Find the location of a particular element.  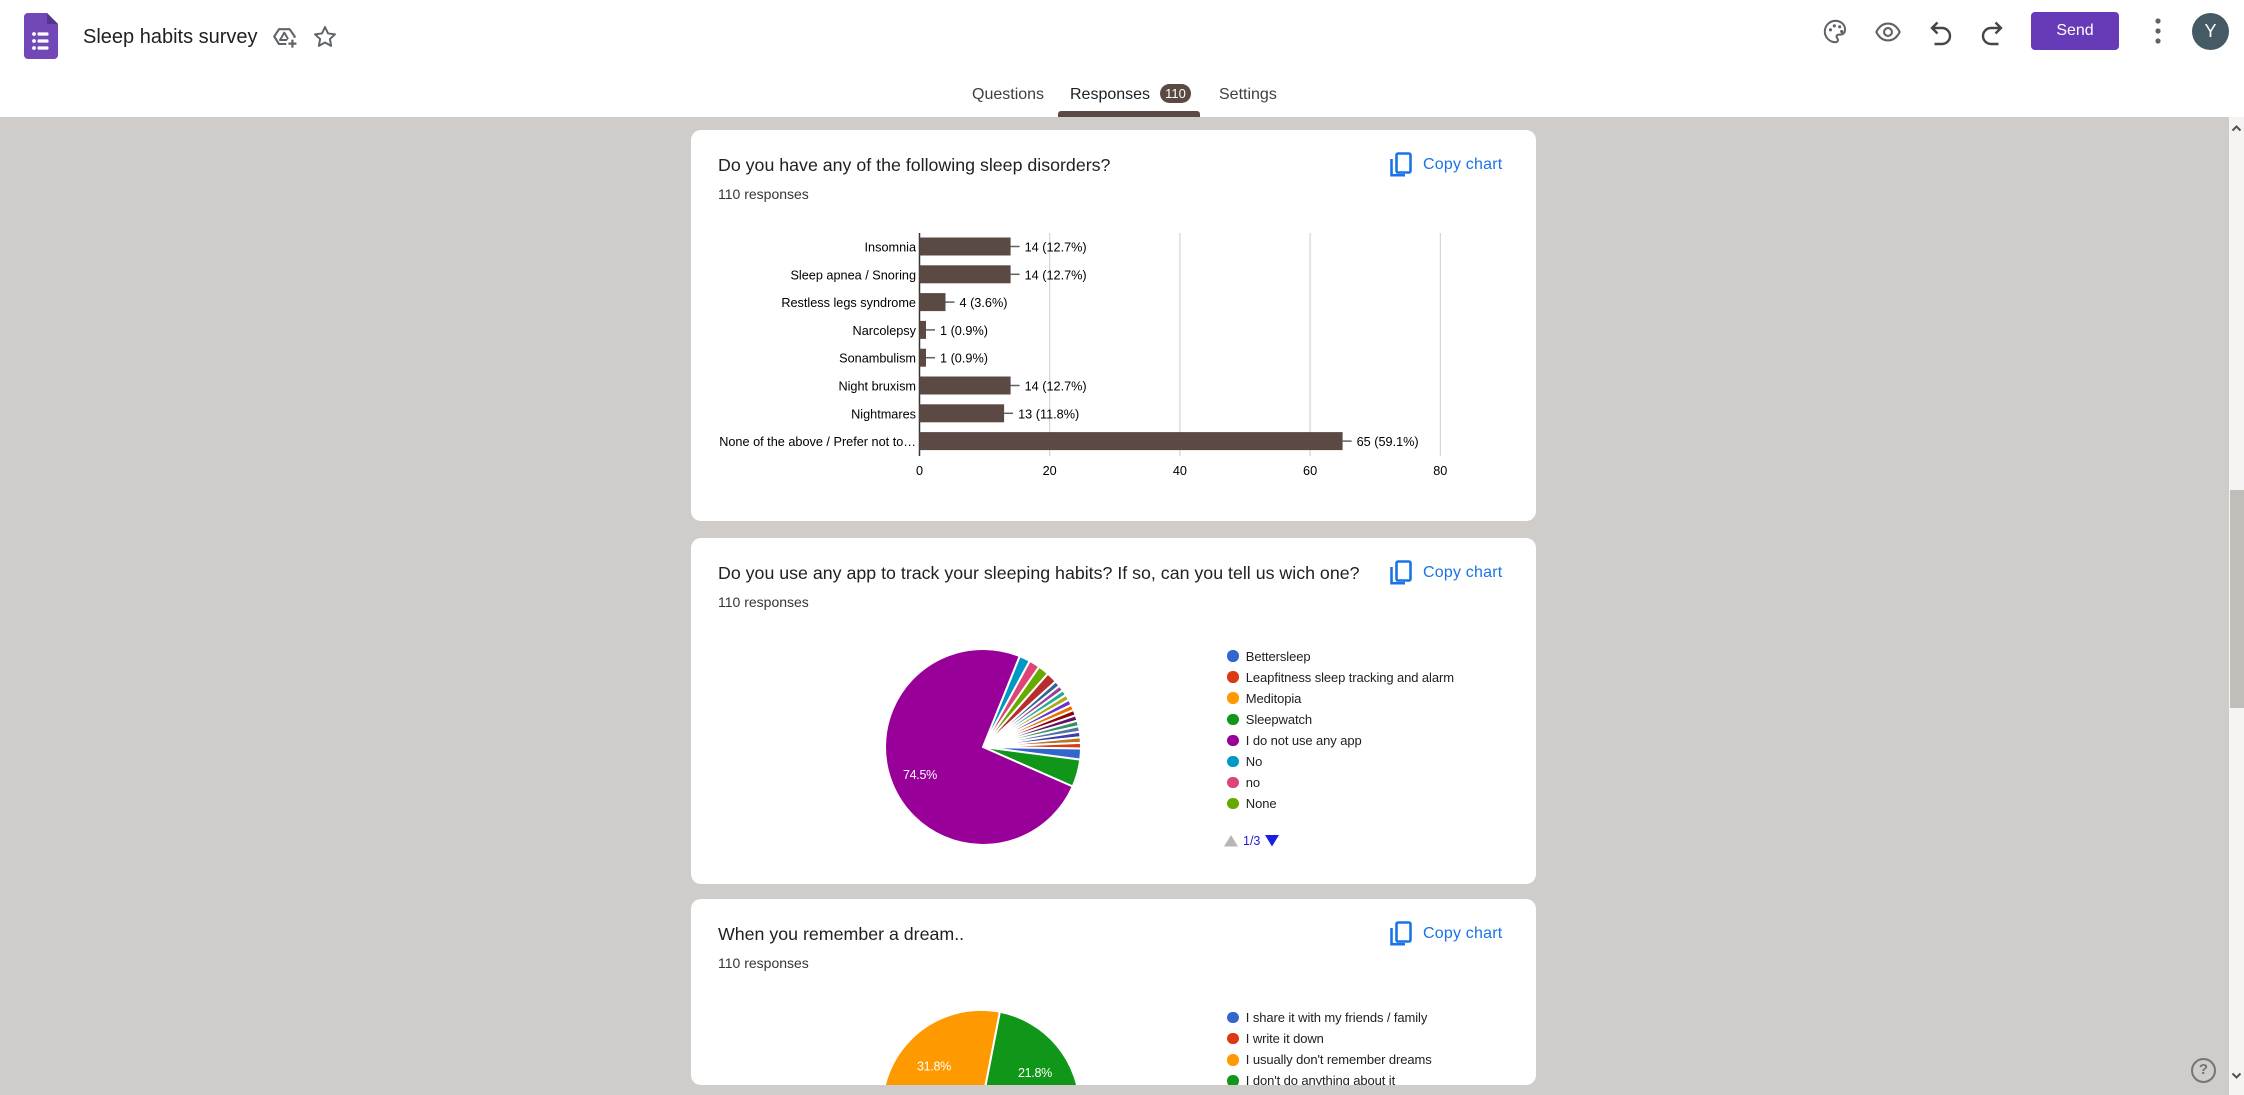

svg-text: Sleep apnea / Snoring is located at coordinates (853, 275).